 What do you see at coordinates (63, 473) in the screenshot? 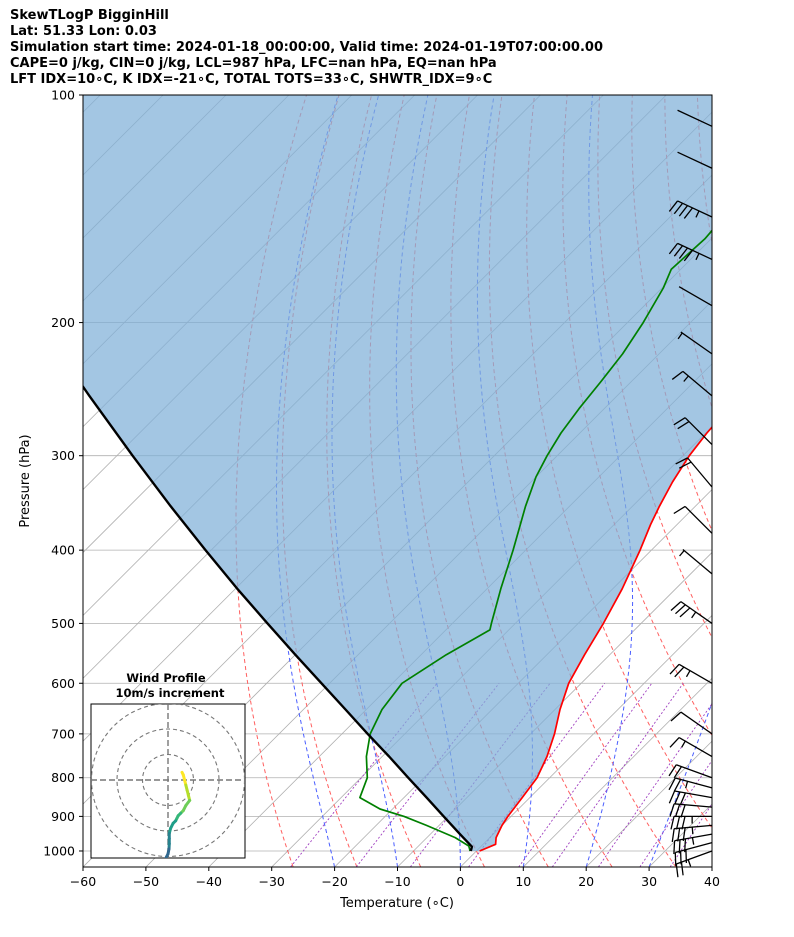
I see `y-axis-ticks: 100 200 300 400 500 600 700 800 900 1000` at bounding box center [63, 473].